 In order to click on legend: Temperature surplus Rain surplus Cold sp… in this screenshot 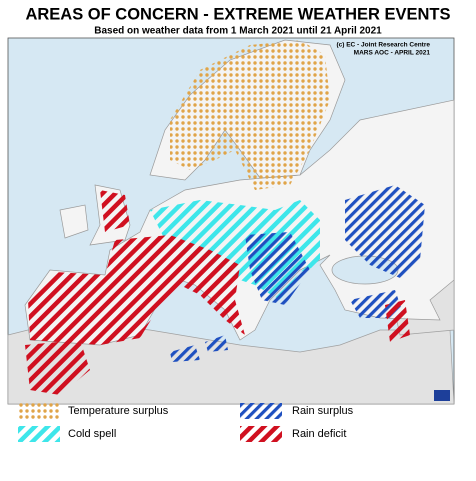, I will do `click(186, 422)`.